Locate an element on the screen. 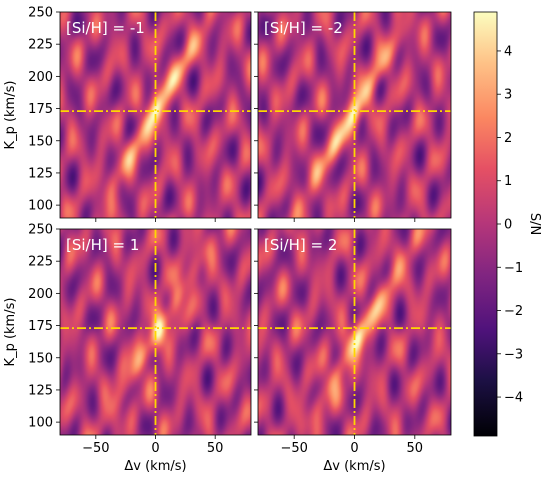  panel-label-bottom-right: [Si/H] = 2 is located at coordinates (300, 245).